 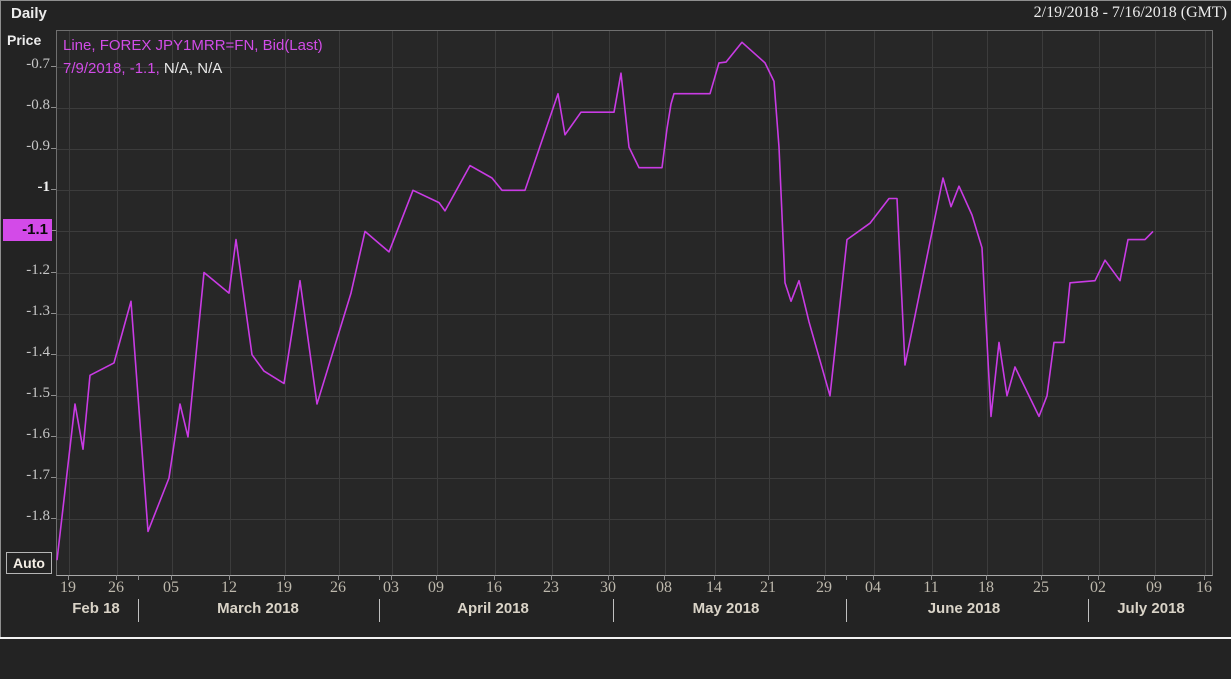 I want to click on x-tick-label: 08, so click(x=664, y=587).